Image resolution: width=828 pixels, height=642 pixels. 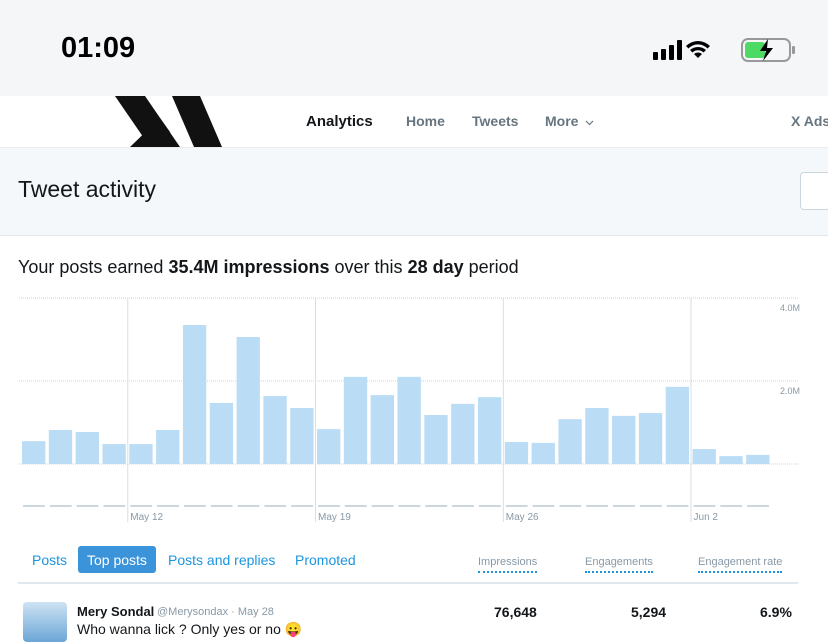 I want to click on column-header: Engagements, so click(x=619, y=564).